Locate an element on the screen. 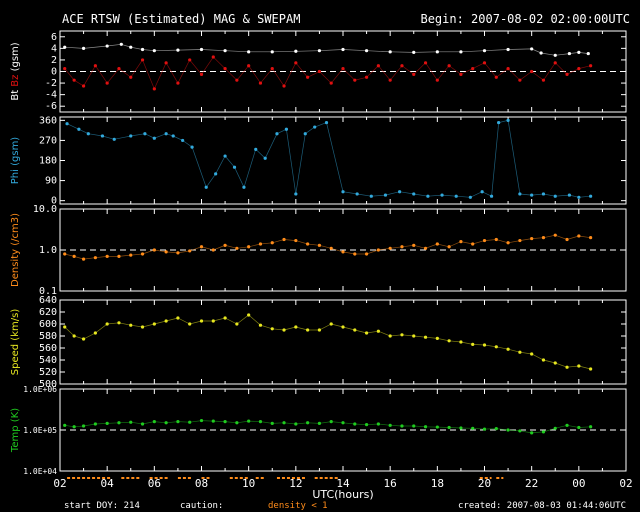 This screenshot has width=640, height=512. y-tick-label: 6 is located at coordinates (54, 37).